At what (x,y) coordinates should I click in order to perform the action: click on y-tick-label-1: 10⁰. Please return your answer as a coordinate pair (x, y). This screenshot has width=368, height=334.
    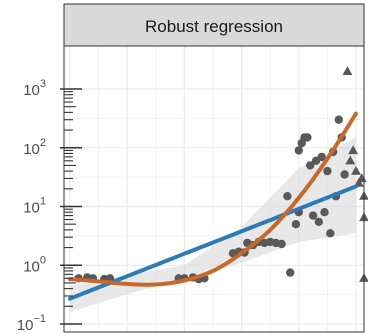
    Looking at the image, I should click on (34, 264).